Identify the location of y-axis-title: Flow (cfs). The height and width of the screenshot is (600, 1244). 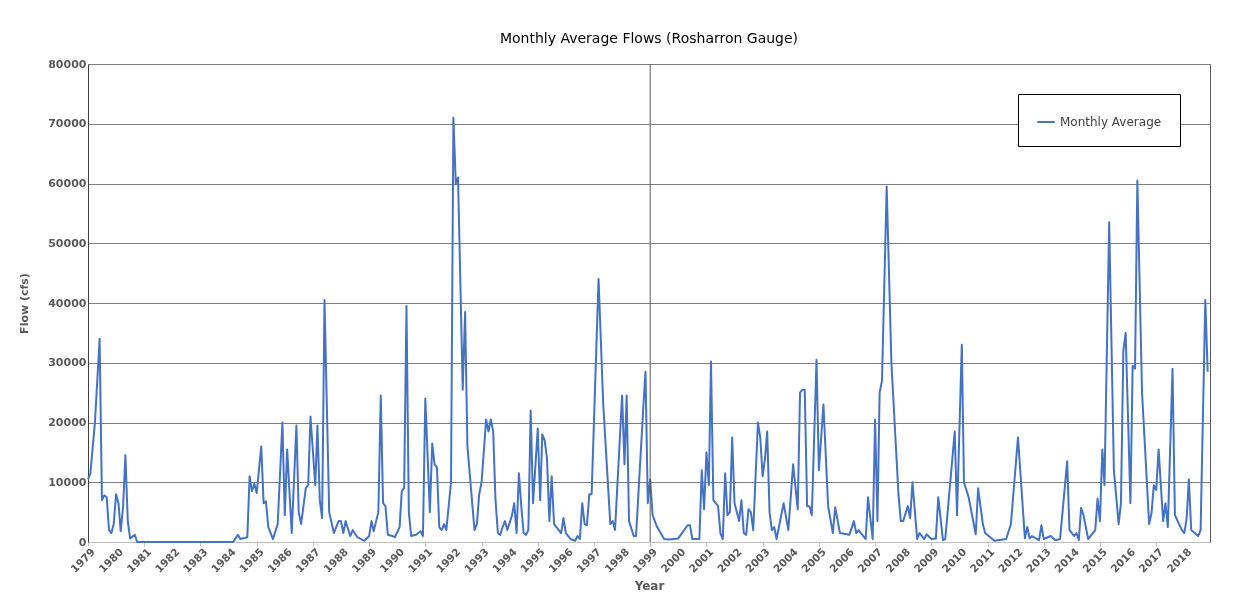
(25, 303).